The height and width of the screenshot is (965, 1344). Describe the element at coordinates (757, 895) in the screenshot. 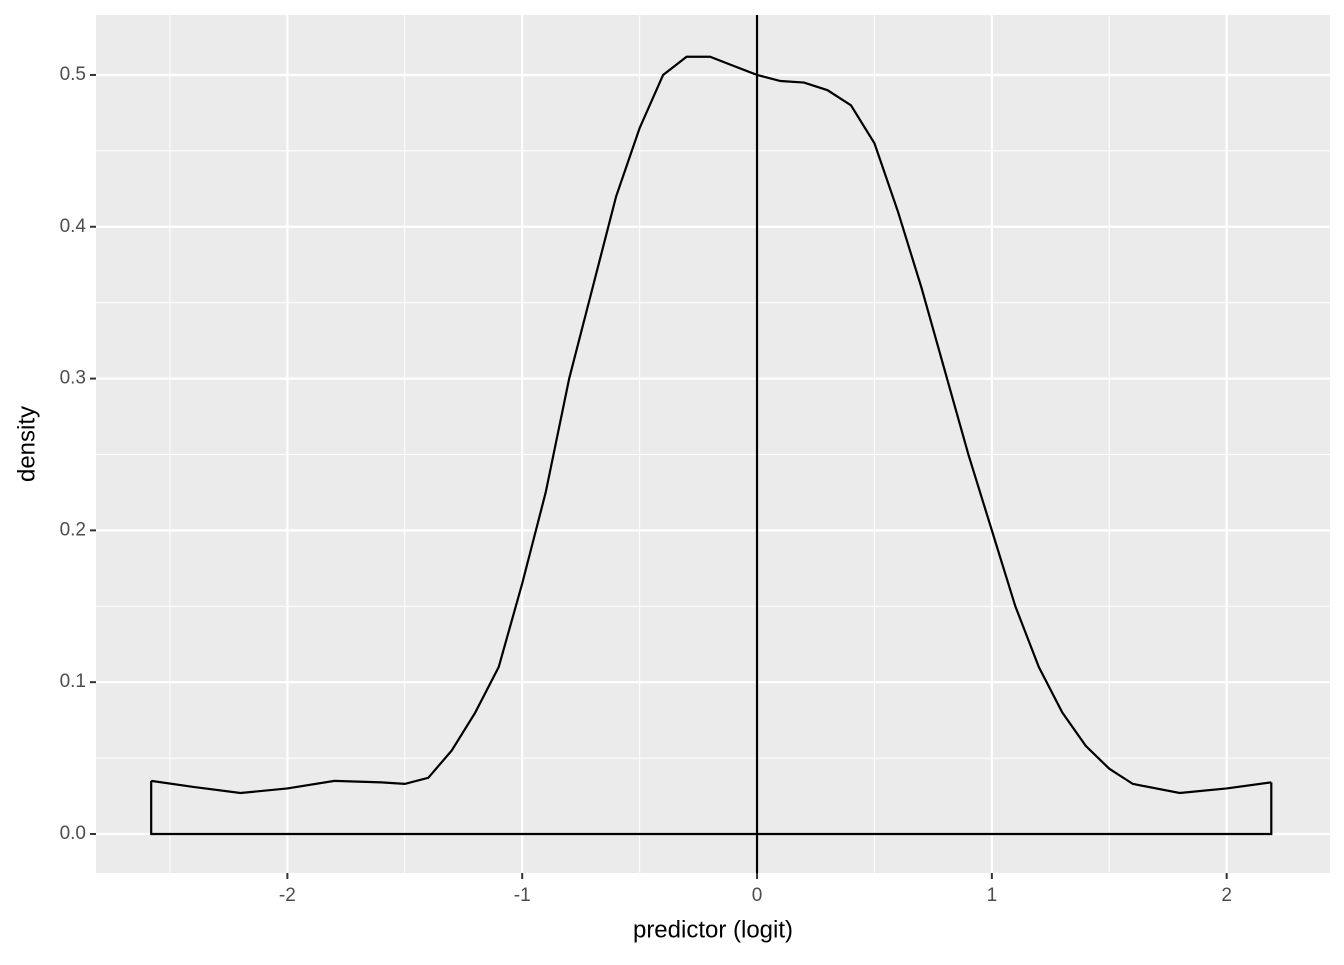

I see `x-tick-label: 0` at that location.